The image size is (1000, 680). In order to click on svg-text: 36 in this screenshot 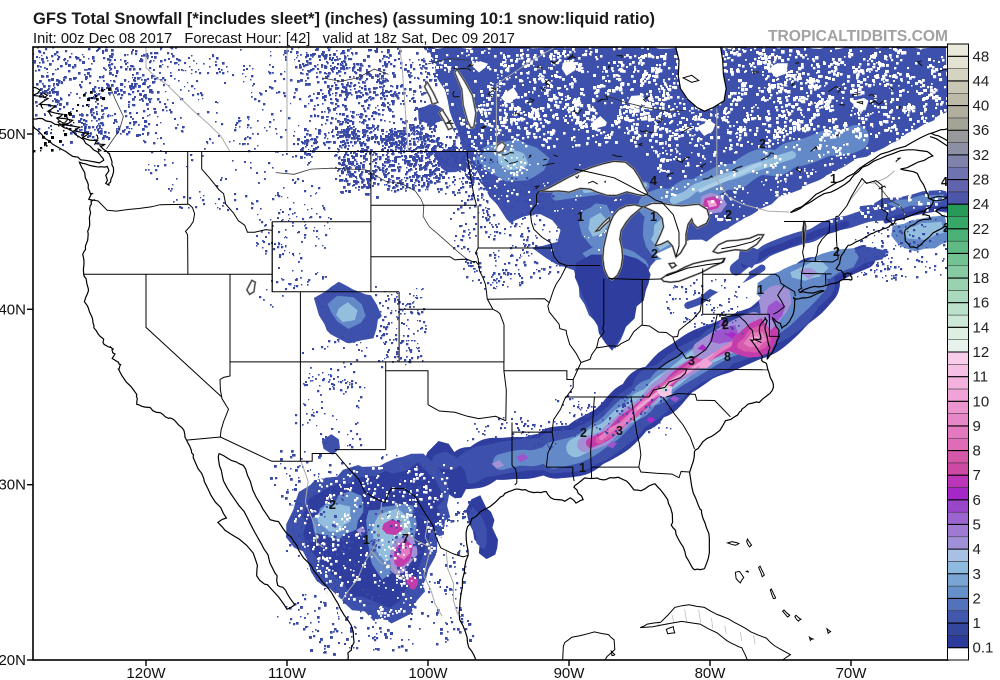, I will do `click(981, 130)`.